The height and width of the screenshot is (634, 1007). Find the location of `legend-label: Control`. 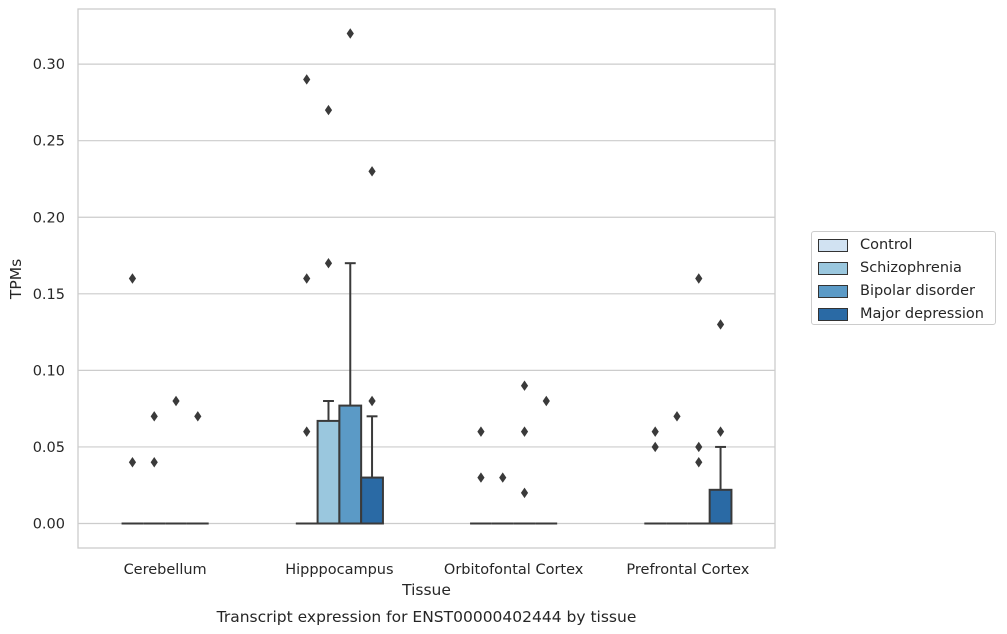

legend-label: Control is located at coordinates (886, 245).